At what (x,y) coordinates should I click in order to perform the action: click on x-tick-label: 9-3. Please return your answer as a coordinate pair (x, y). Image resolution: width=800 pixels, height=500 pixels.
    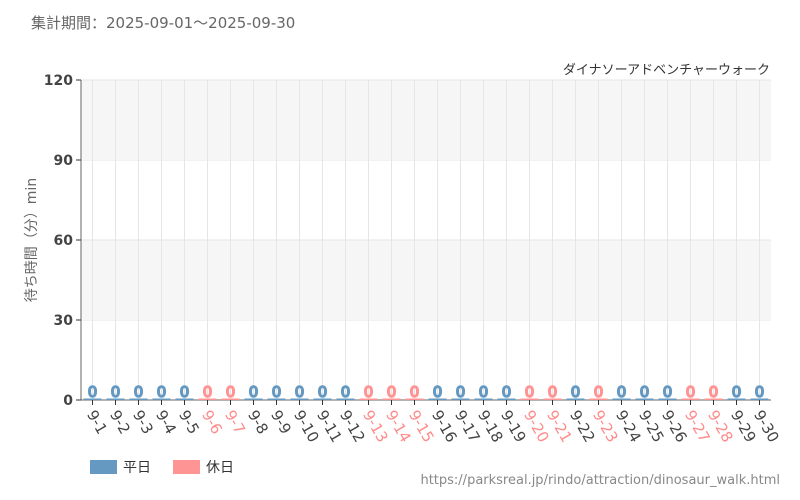
    Looking at the image, I should click on (143, 422).